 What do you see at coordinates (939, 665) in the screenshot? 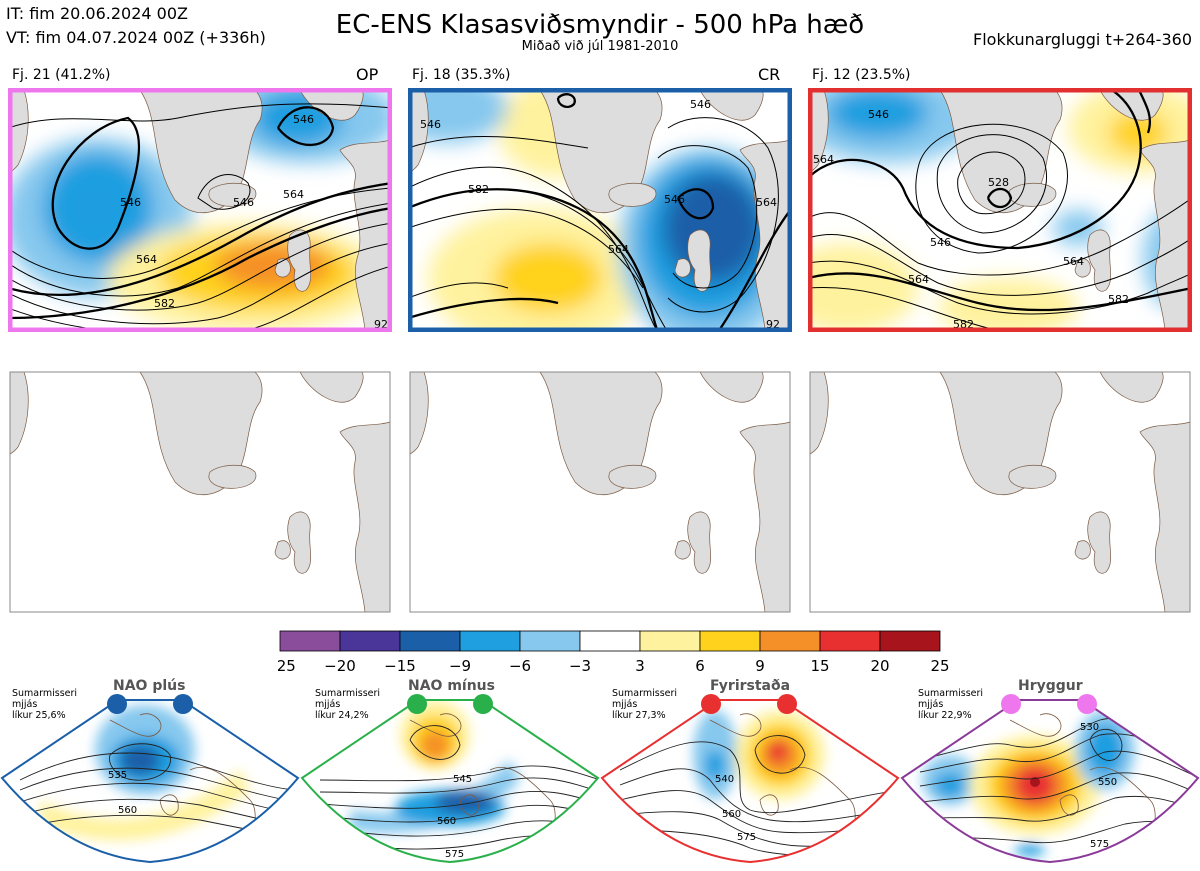
I see `colorbar-tick-label: 25` at bounding box center [939, 665].